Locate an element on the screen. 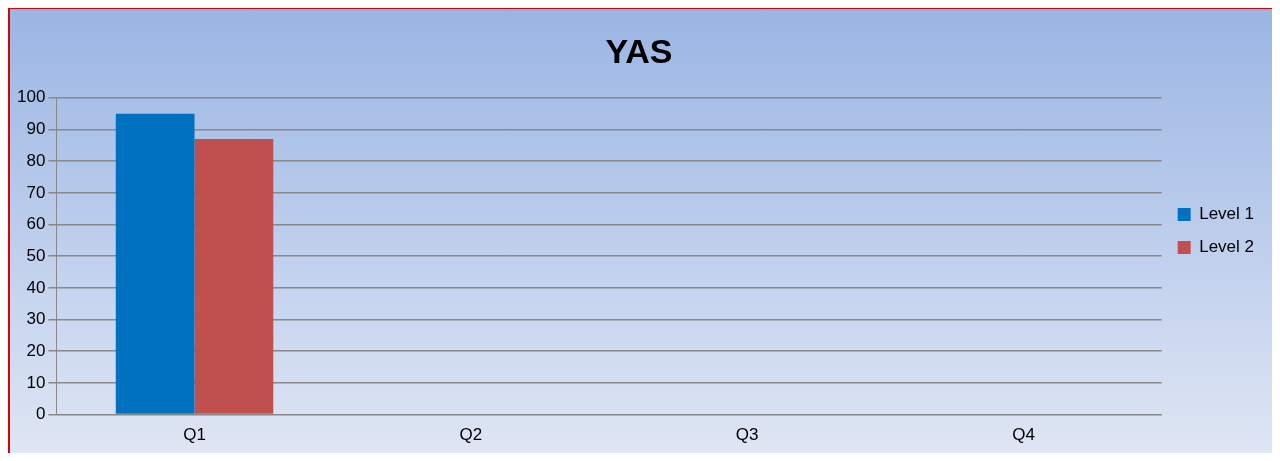 Image resolution: width=1280 pixels, height=461 pixels. x-tick-label: Q2 is located at coordinates (471, 435).